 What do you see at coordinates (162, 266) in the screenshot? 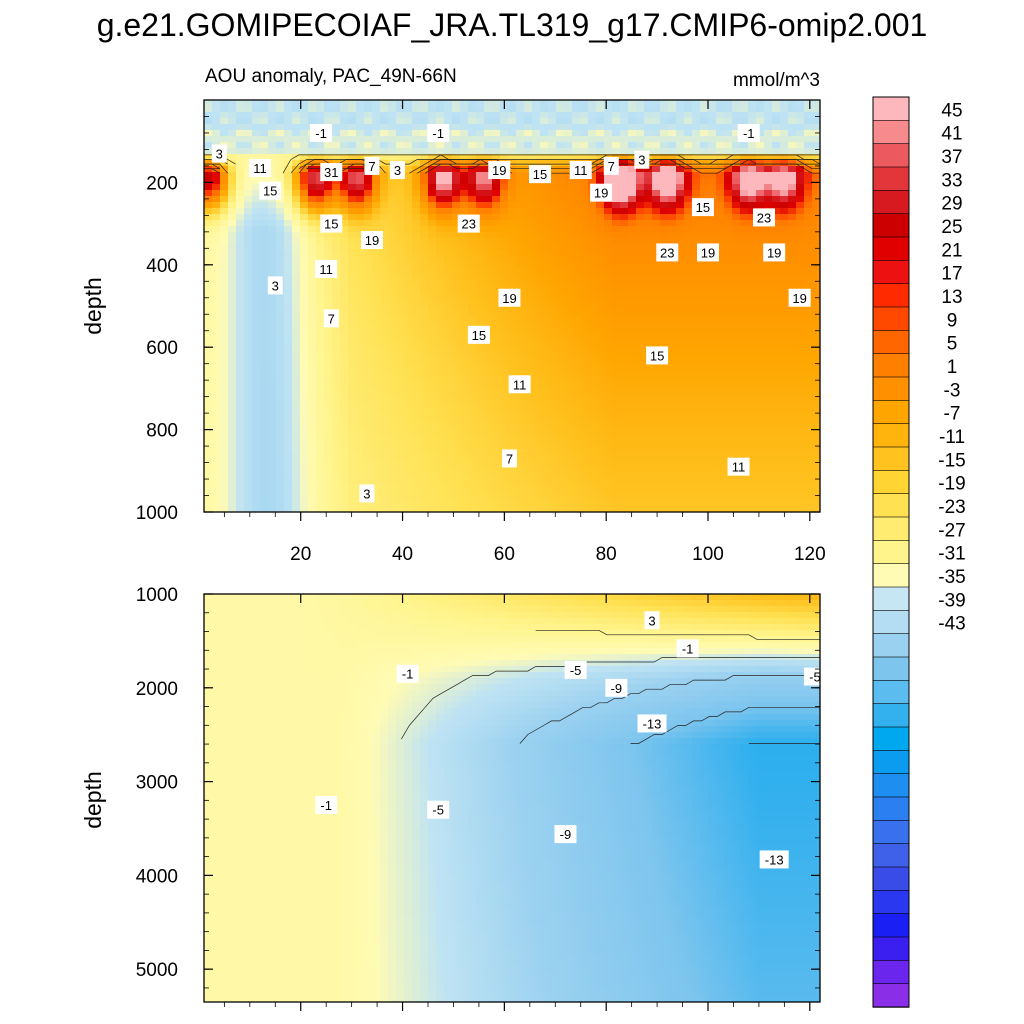
I see `y-tick-label: 400` at bounding box center [162, 266].